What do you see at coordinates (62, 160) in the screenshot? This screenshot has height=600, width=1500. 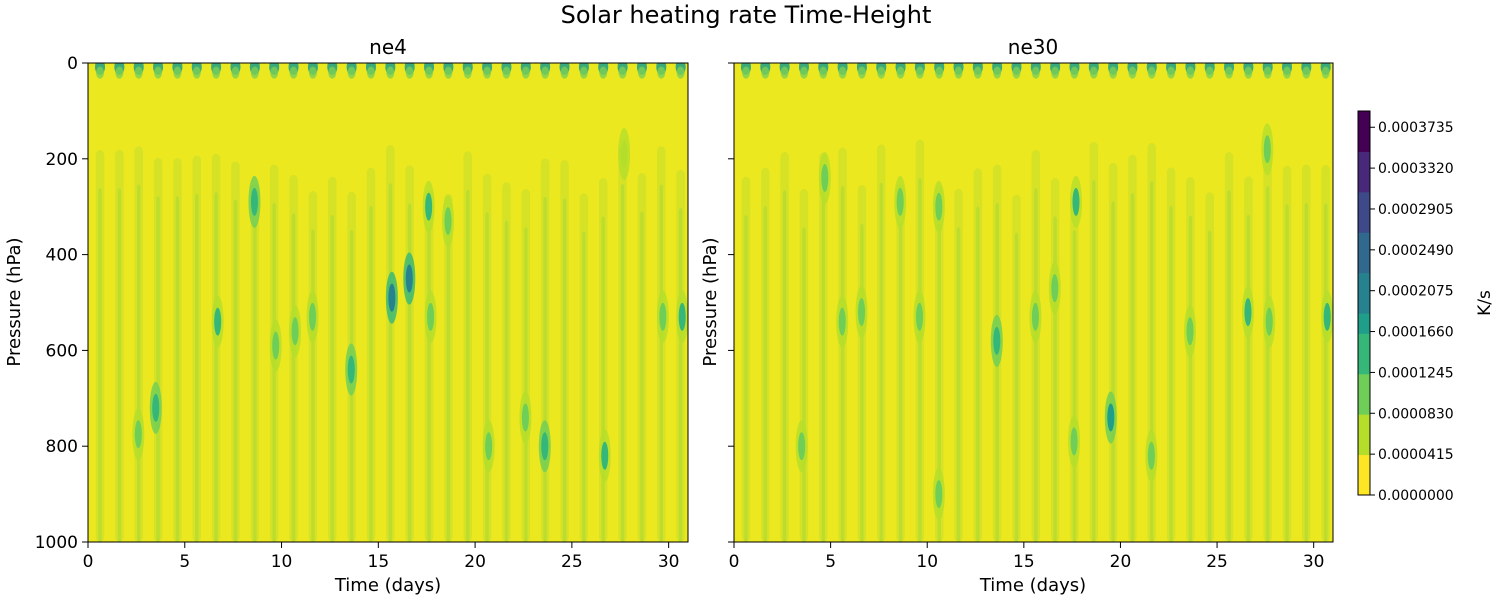 I see `y-tick-label: 200` at bounding box center [62, 160].